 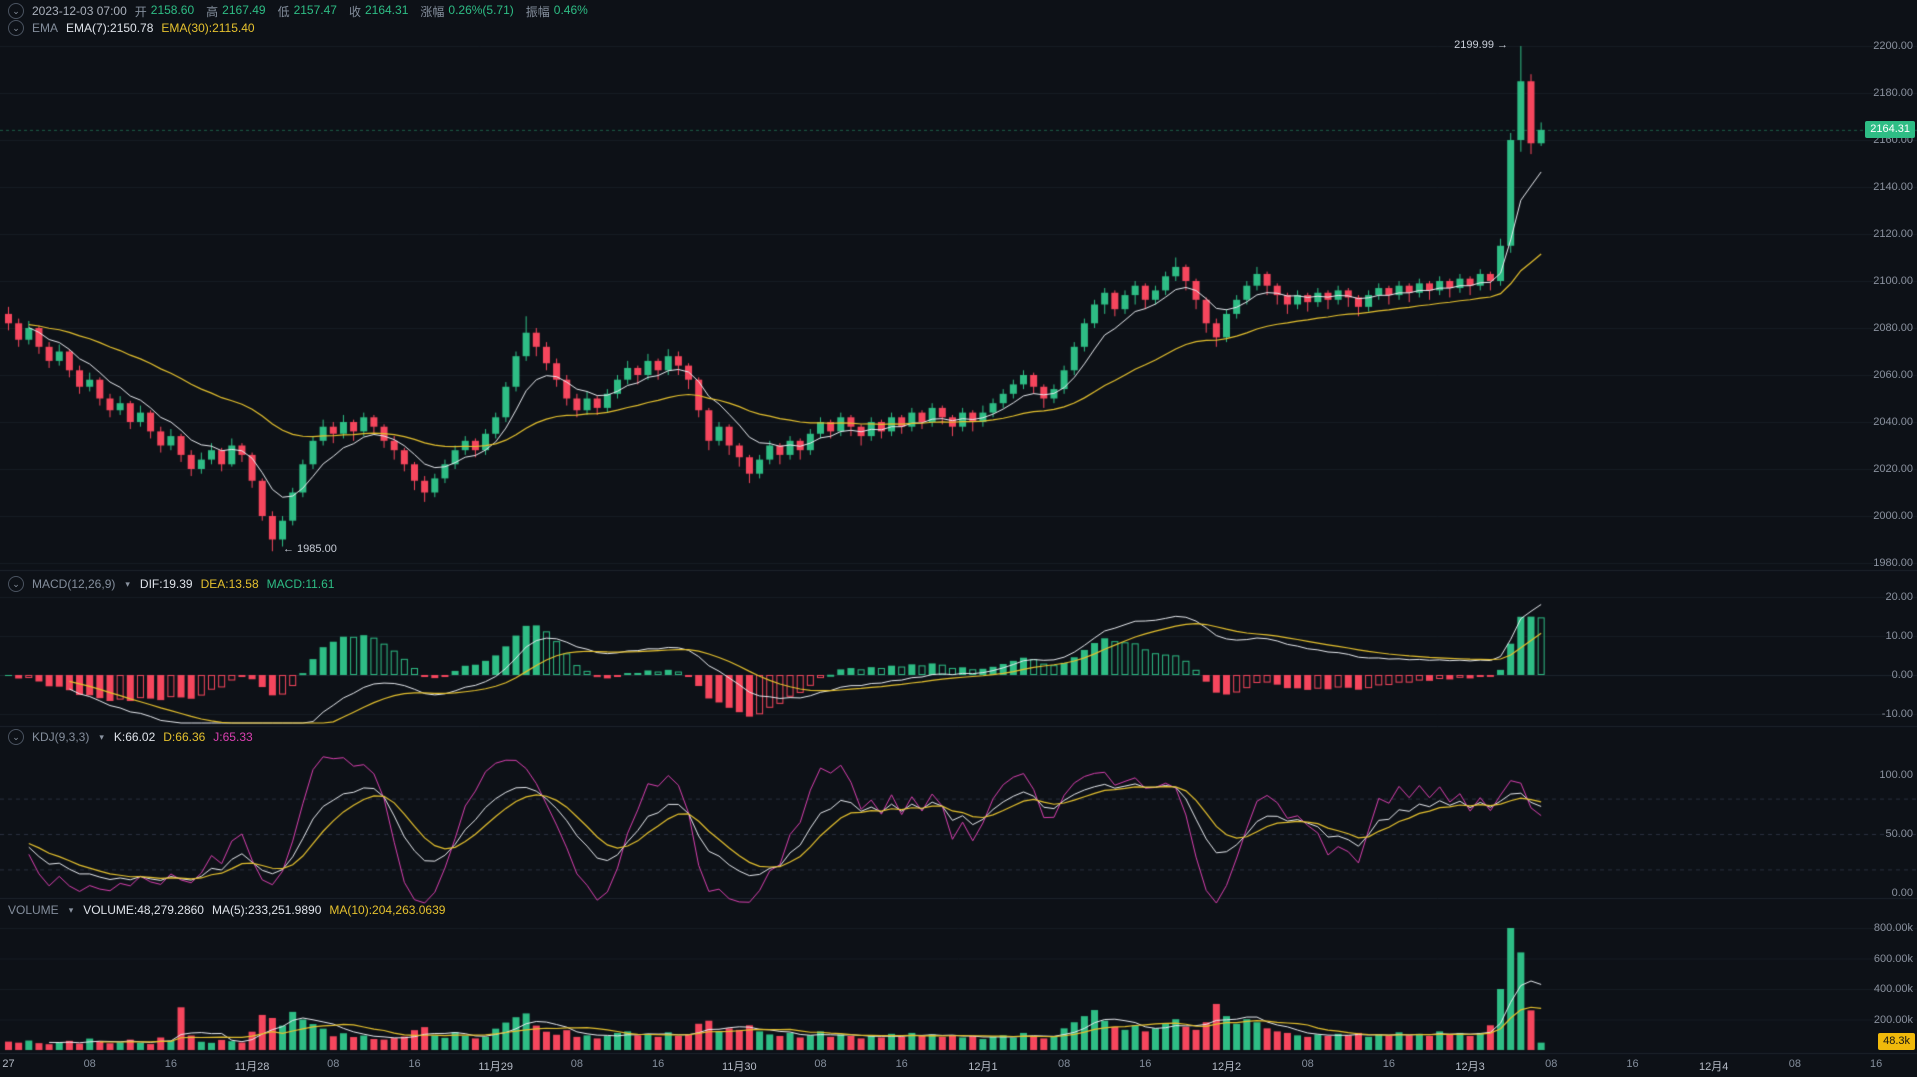 I want to click on time-axis-label: 12月3, so click(x=1470, y=1067).